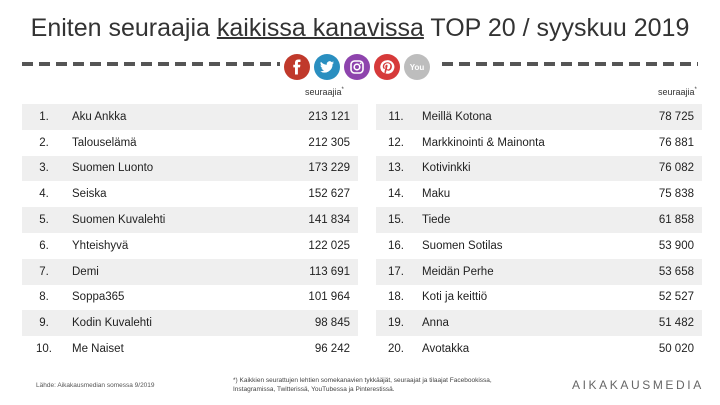  I want to click on rank-cell: 6., so click(44, 245).